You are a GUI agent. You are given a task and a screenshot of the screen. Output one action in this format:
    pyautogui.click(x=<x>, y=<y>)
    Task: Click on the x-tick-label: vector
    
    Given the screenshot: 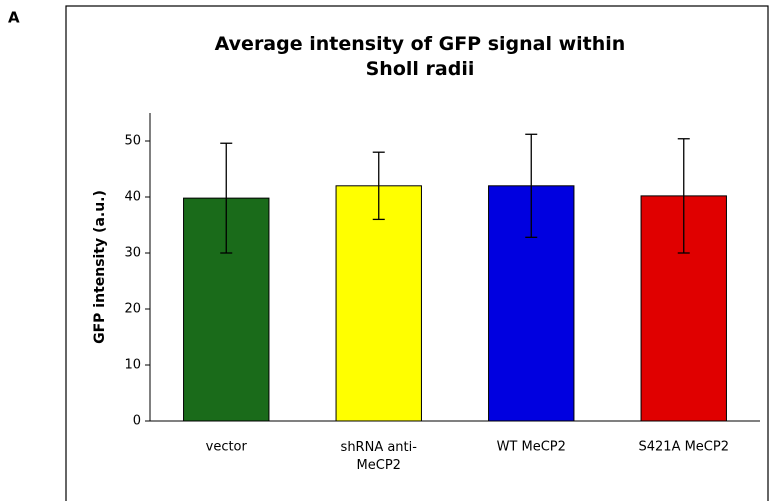 What is the action you would take?
    pyautogui.click(x=227, y=447)
    